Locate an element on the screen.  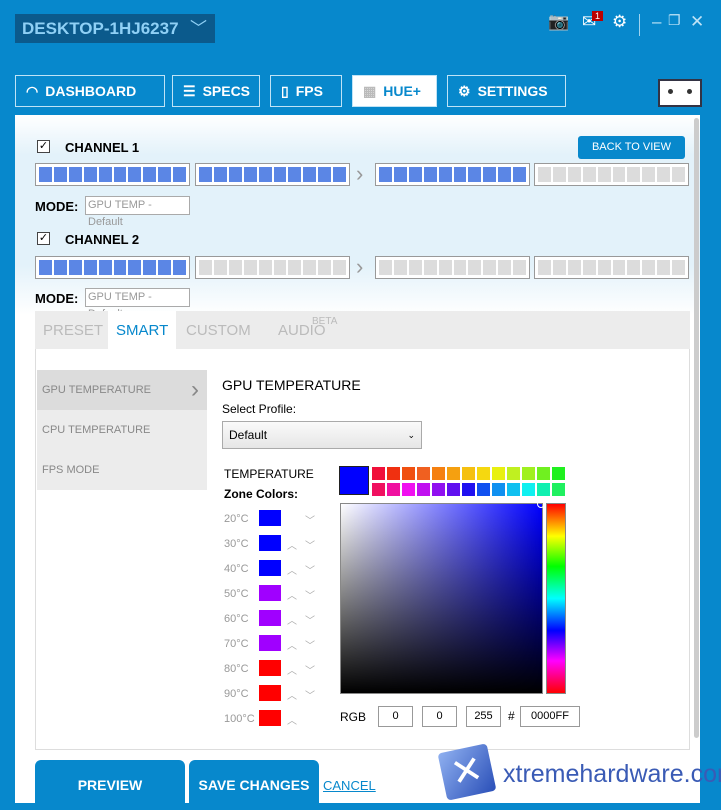
camera-icon: 📷 is located at coordinates (559, 21).